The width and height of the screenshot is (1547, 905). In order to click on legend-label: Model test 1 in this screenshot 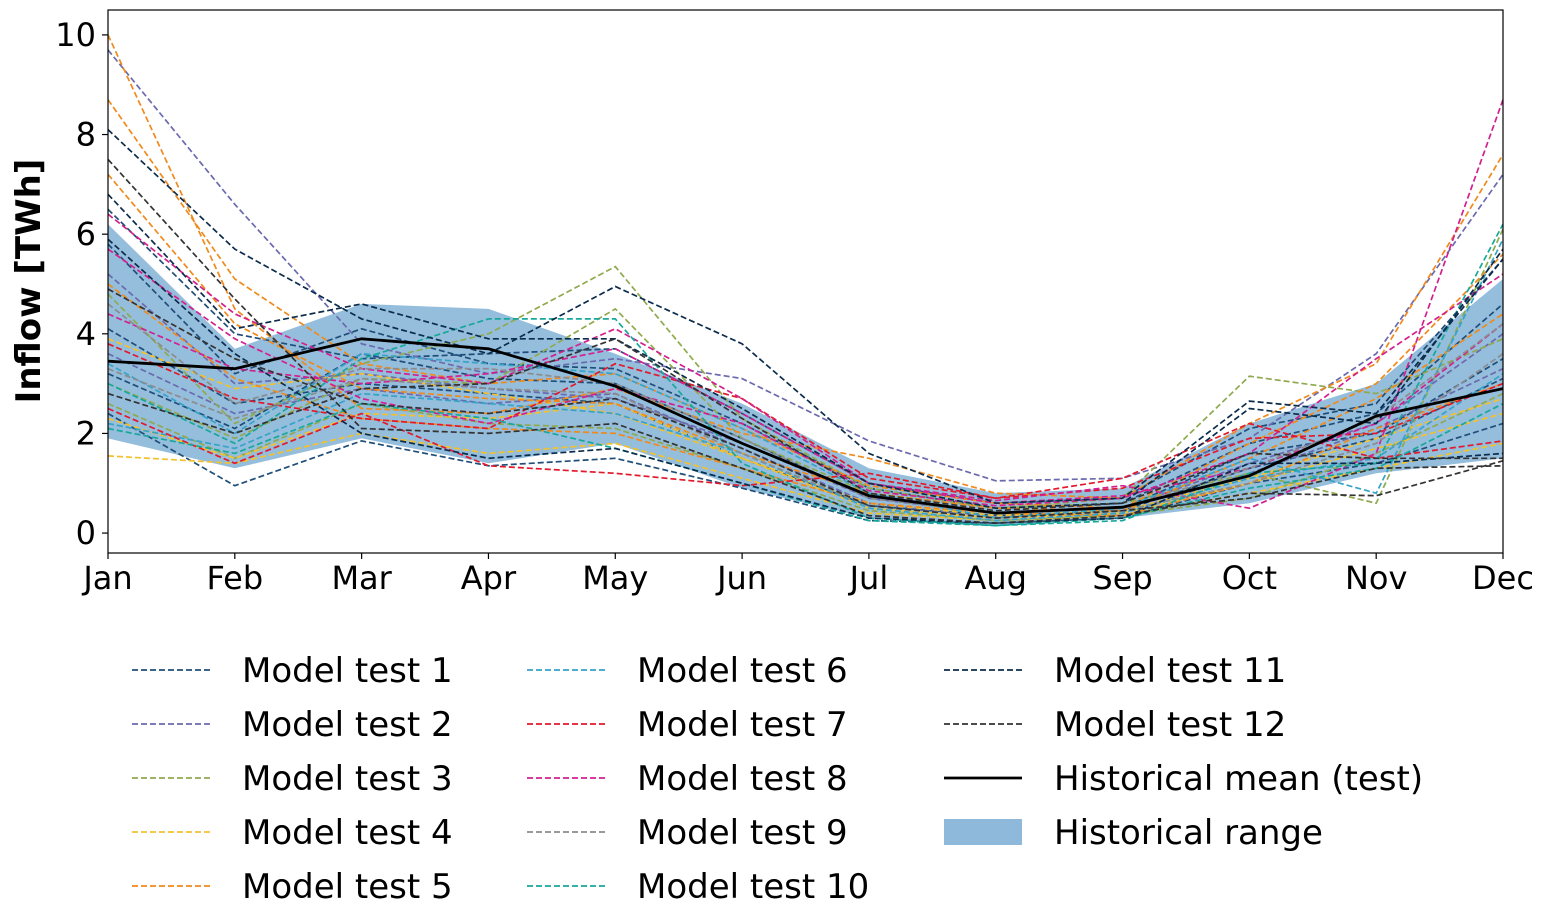, I will do `click(347, 671)`.